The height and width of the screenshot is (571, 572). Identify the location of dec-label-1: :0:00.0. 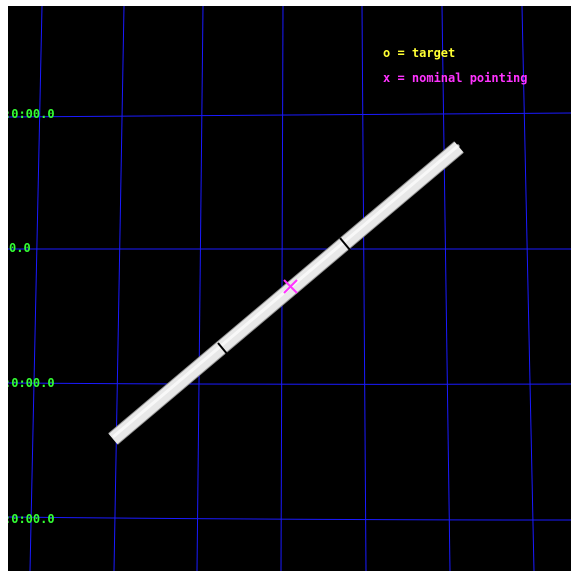
(31, 114).